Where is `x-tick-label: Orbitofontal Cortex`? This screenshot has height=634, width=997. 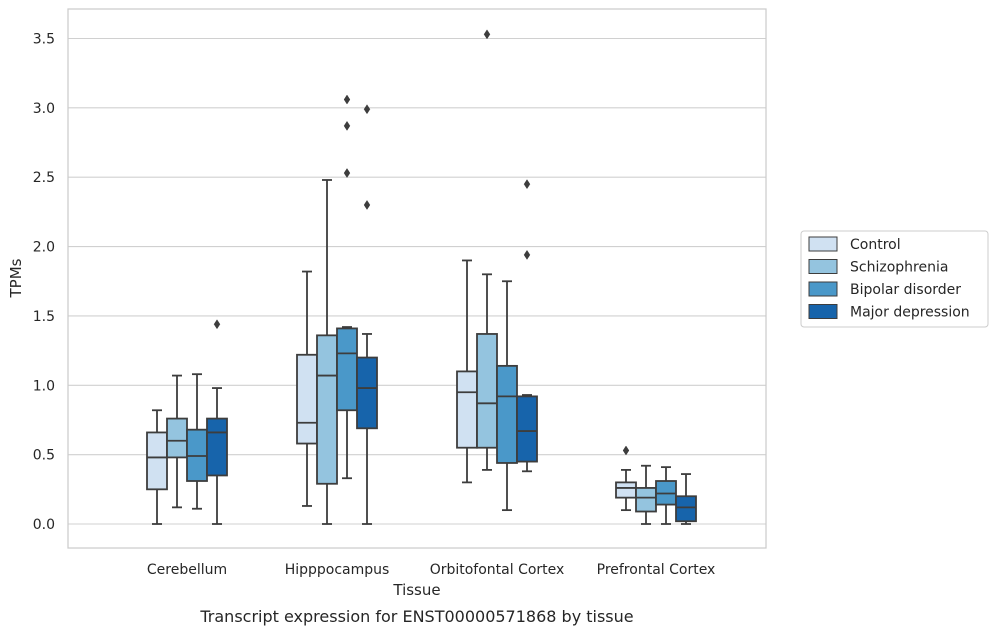
x-tick-label: Orbitofontal Cortex is located at coordinates (497, 570).